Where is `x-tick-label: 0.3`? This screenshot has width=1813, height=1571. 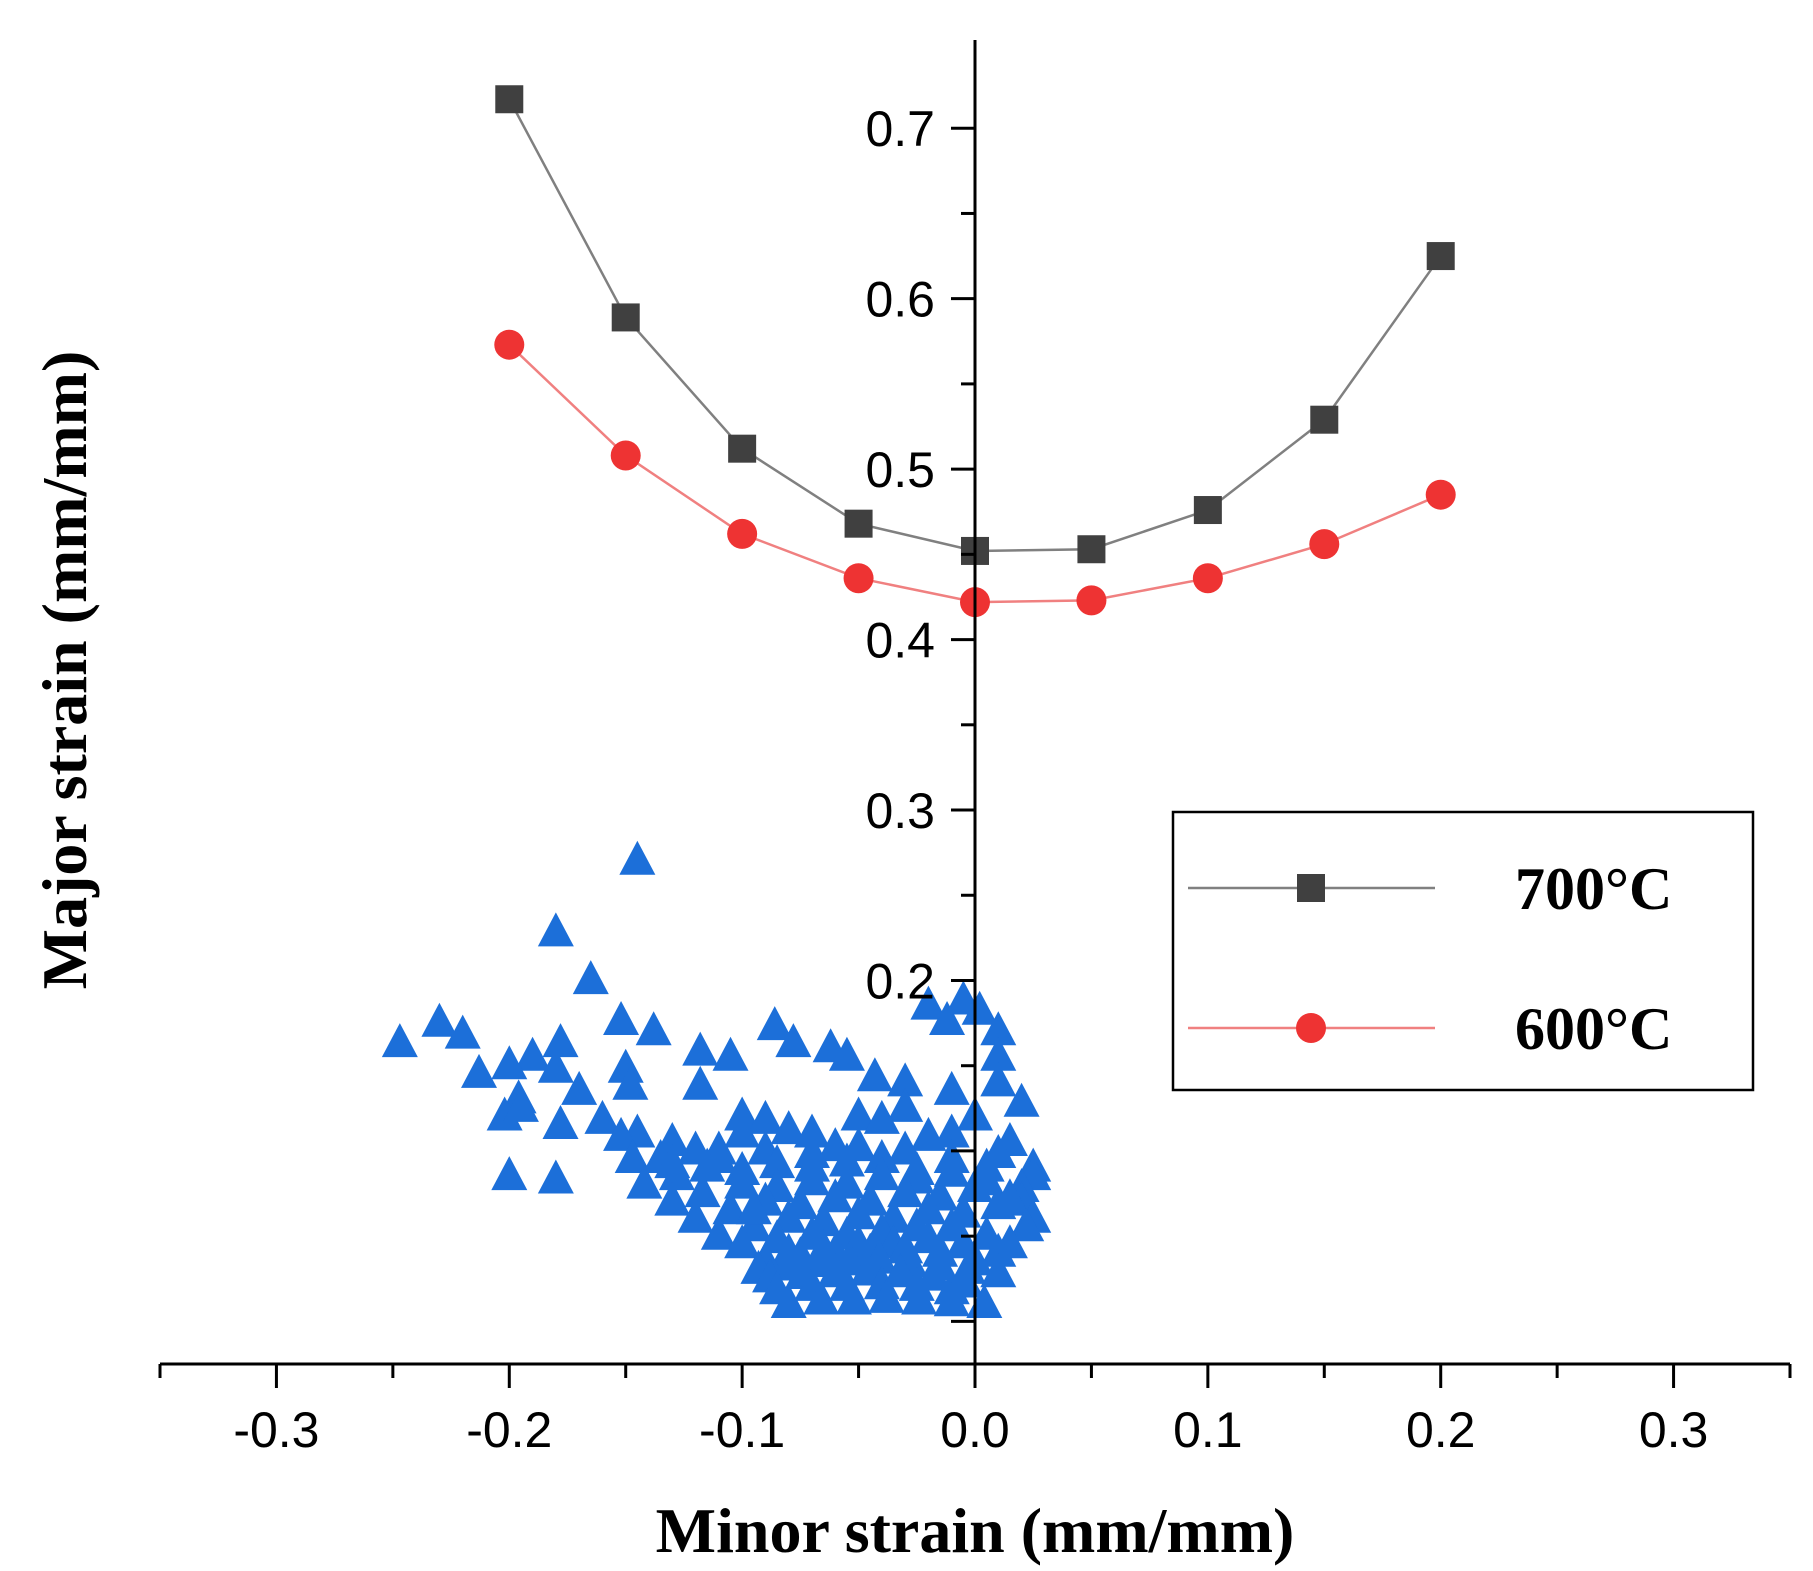
x-tick-label: 0.3 is located at coordinates (1674, 1430).